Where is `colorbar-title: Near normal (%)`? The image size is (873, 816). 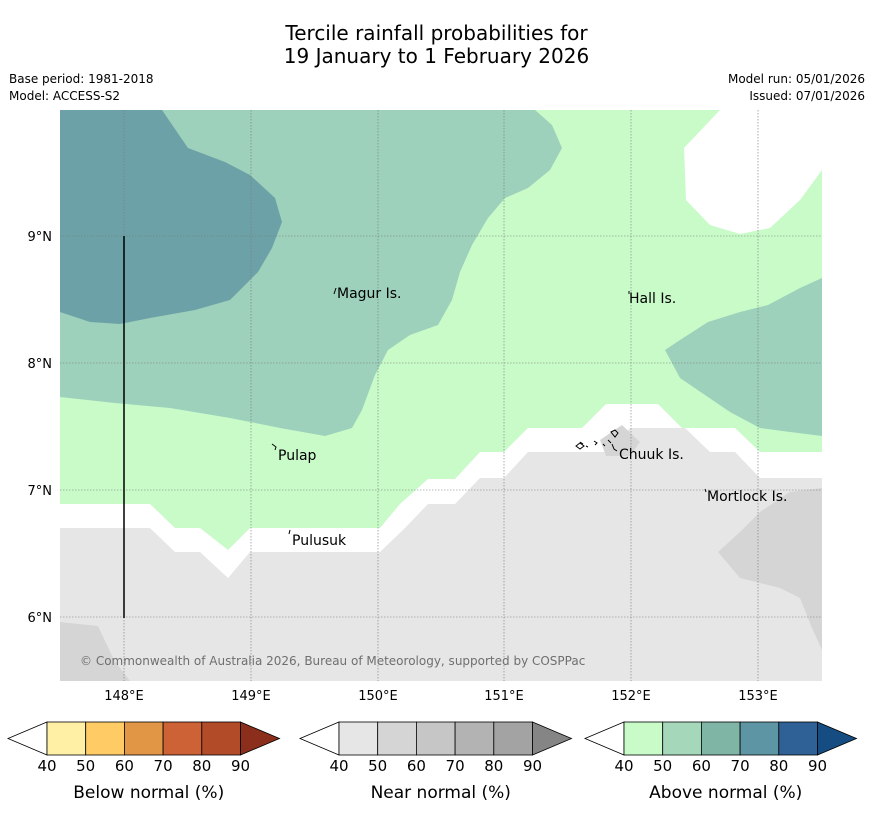
colorbar-title: Near normal (%) is located at coordinates (441, 793).